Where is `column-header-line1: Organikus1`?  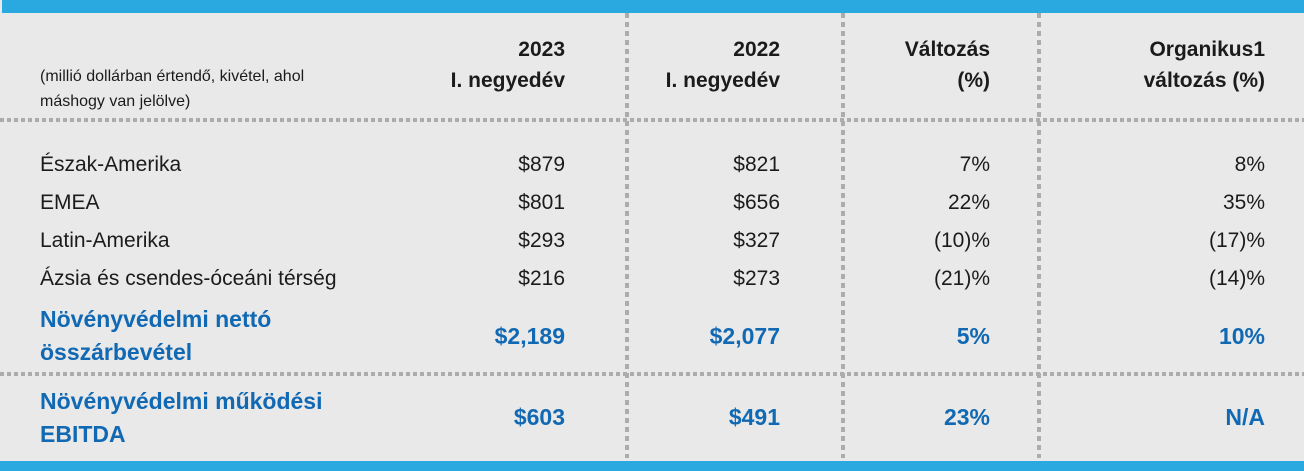 column-header-line1: Organikus1 is located at coordinates (1207, 49).